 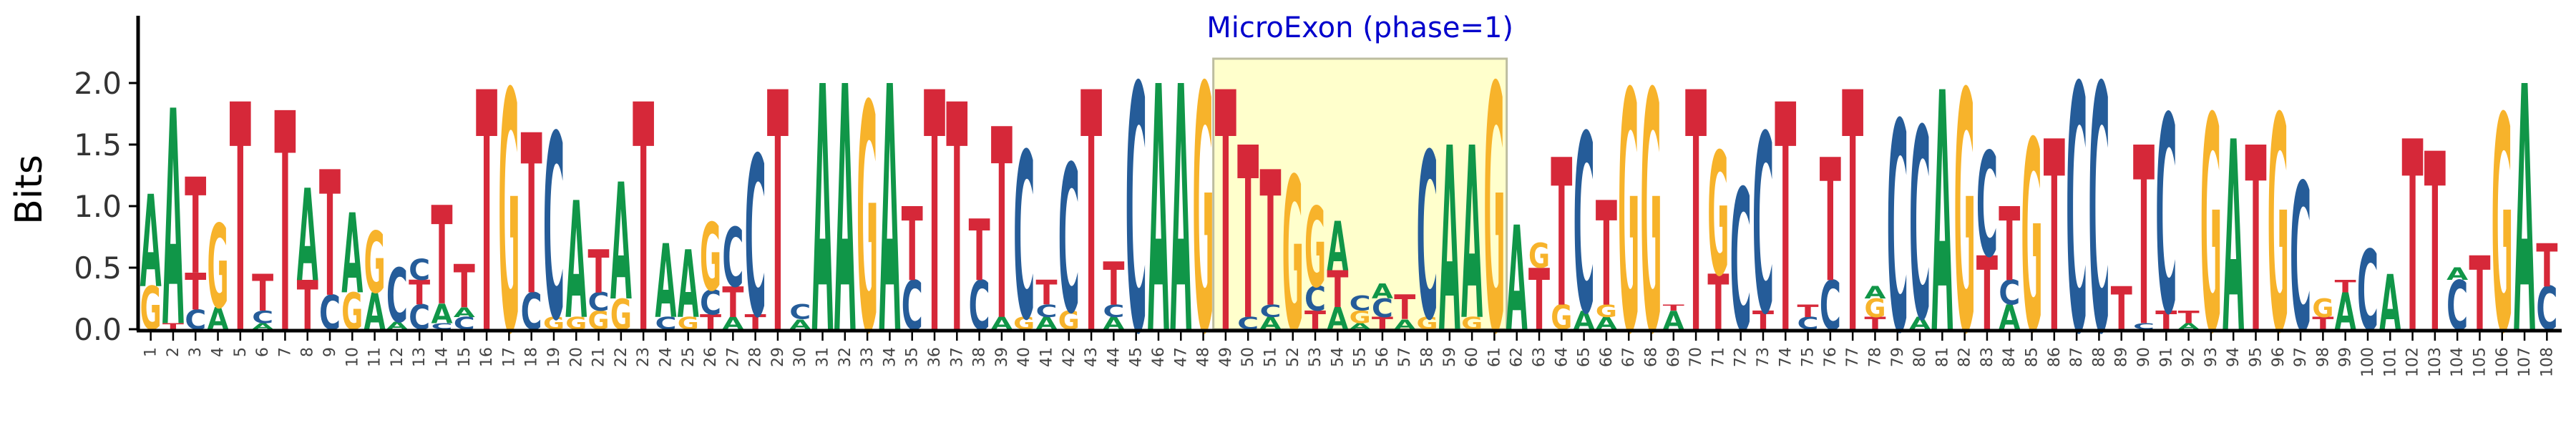 I want to click on x-tick-label: 66, so click(x=1607, y=357).